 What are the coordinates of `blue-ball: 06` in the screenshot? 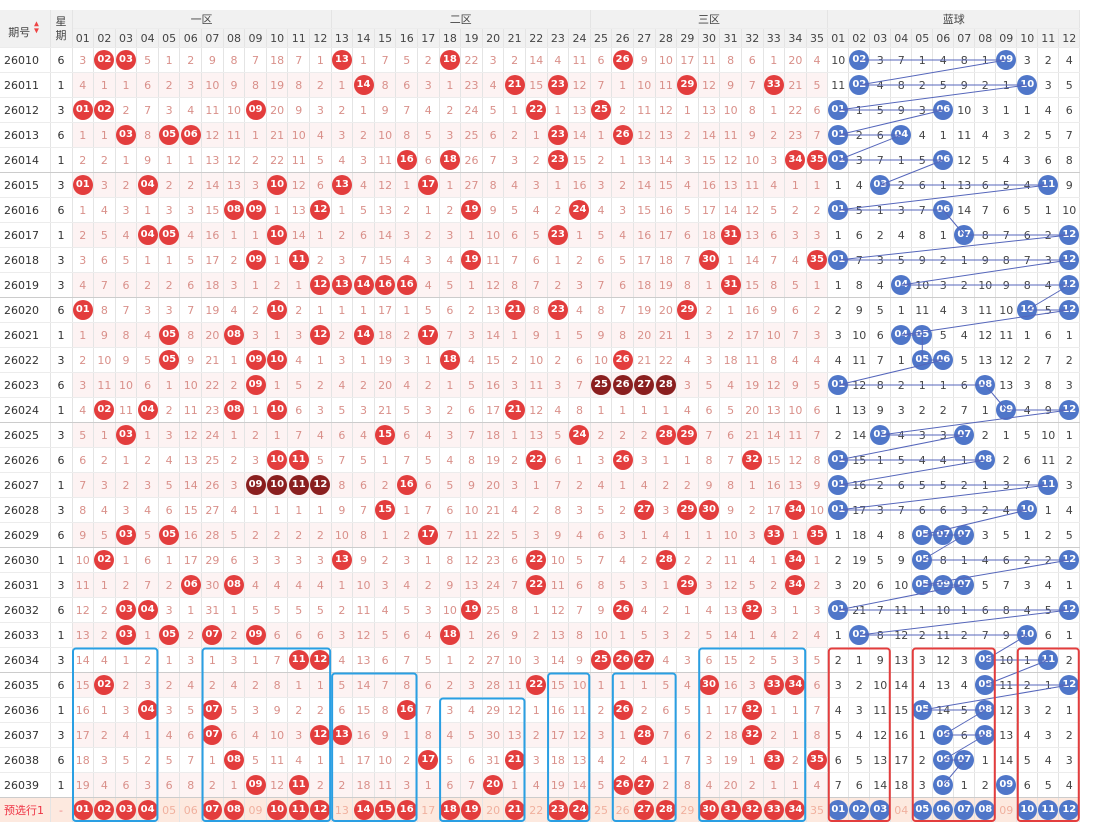 It's located at (943, 810).